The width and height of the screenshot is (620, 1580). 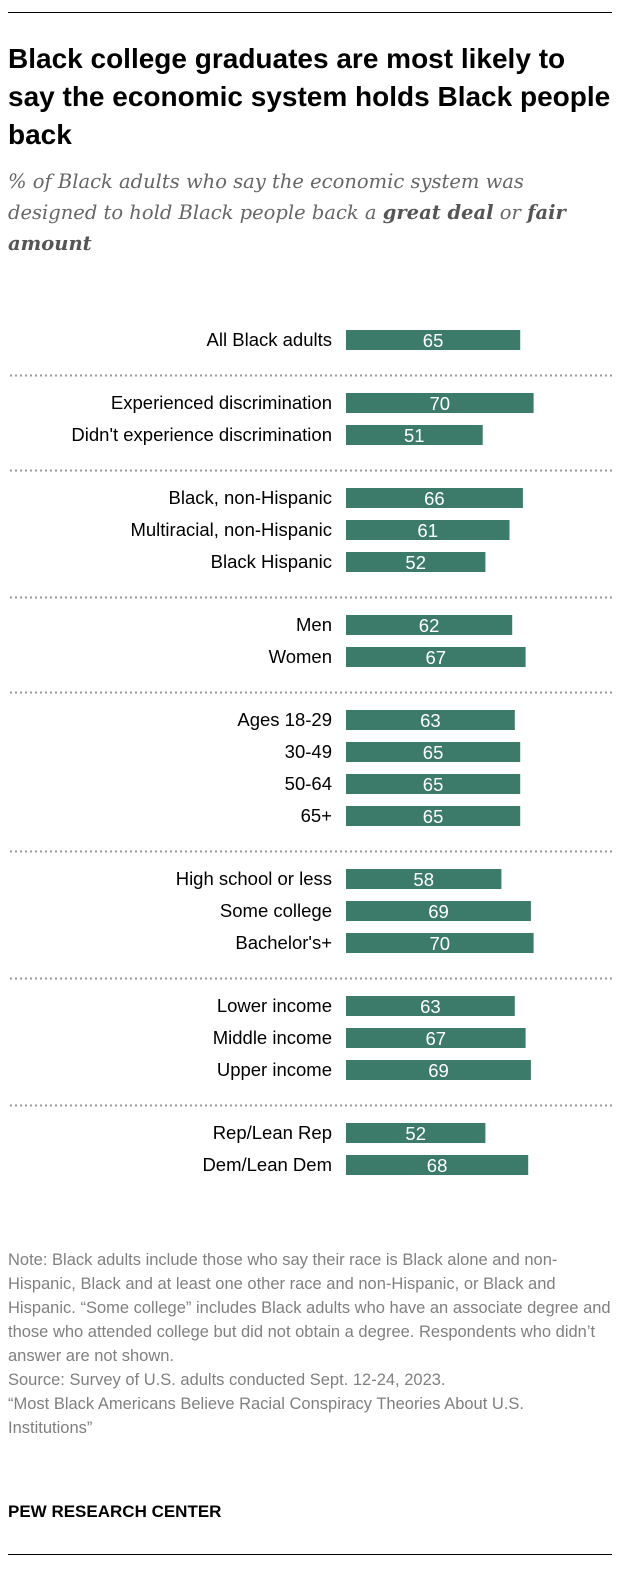 What do you see at coordinates (510, 212) in the screenshot?
I see `subtitle-connector: or` at bounding box center [510, 212].